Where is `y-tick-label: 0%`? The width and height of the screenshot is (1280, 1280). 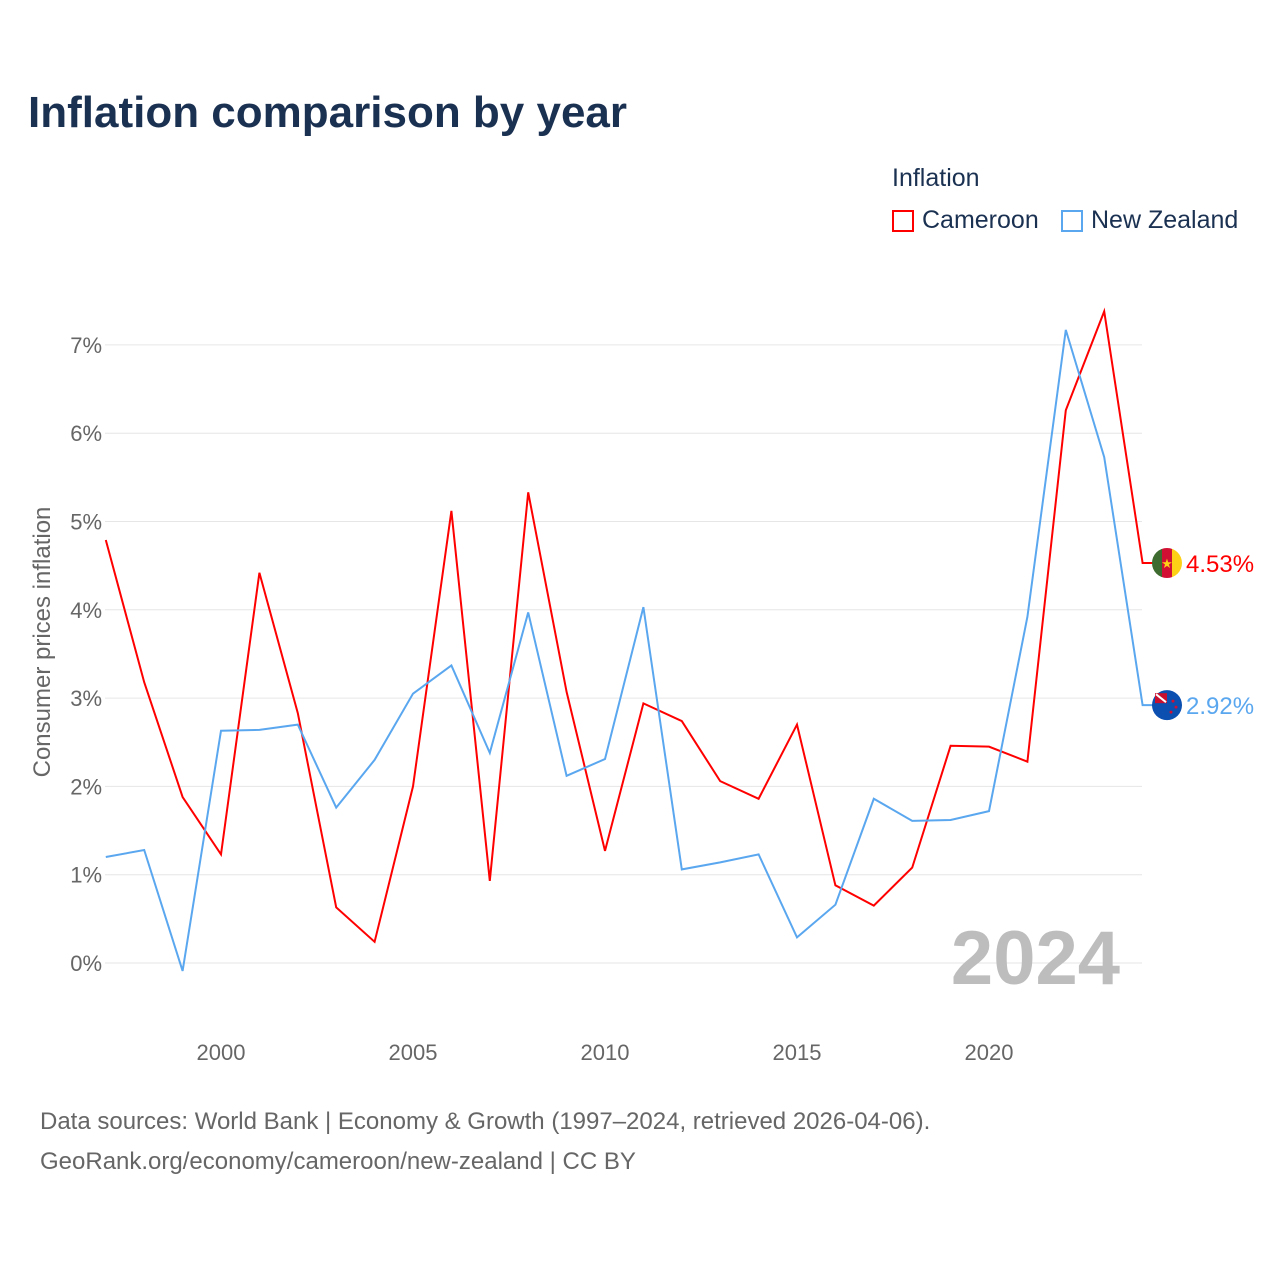
y-tick-label: 0% is located at coordinates (86, 963).